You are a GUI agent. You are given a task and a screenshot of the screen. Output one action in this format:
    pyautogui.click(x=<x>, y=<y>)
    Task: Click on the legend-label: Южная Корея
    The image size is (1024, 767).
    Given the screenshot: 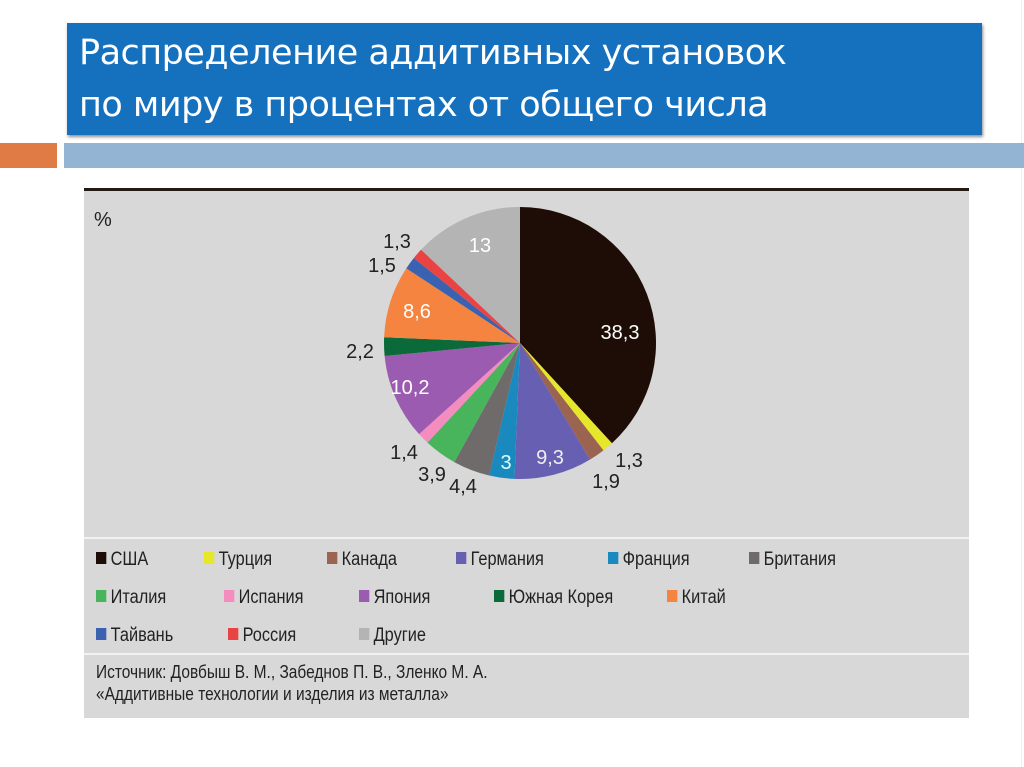 What is the action you would take?
    pyautogui.click(x=561, y=597)
    